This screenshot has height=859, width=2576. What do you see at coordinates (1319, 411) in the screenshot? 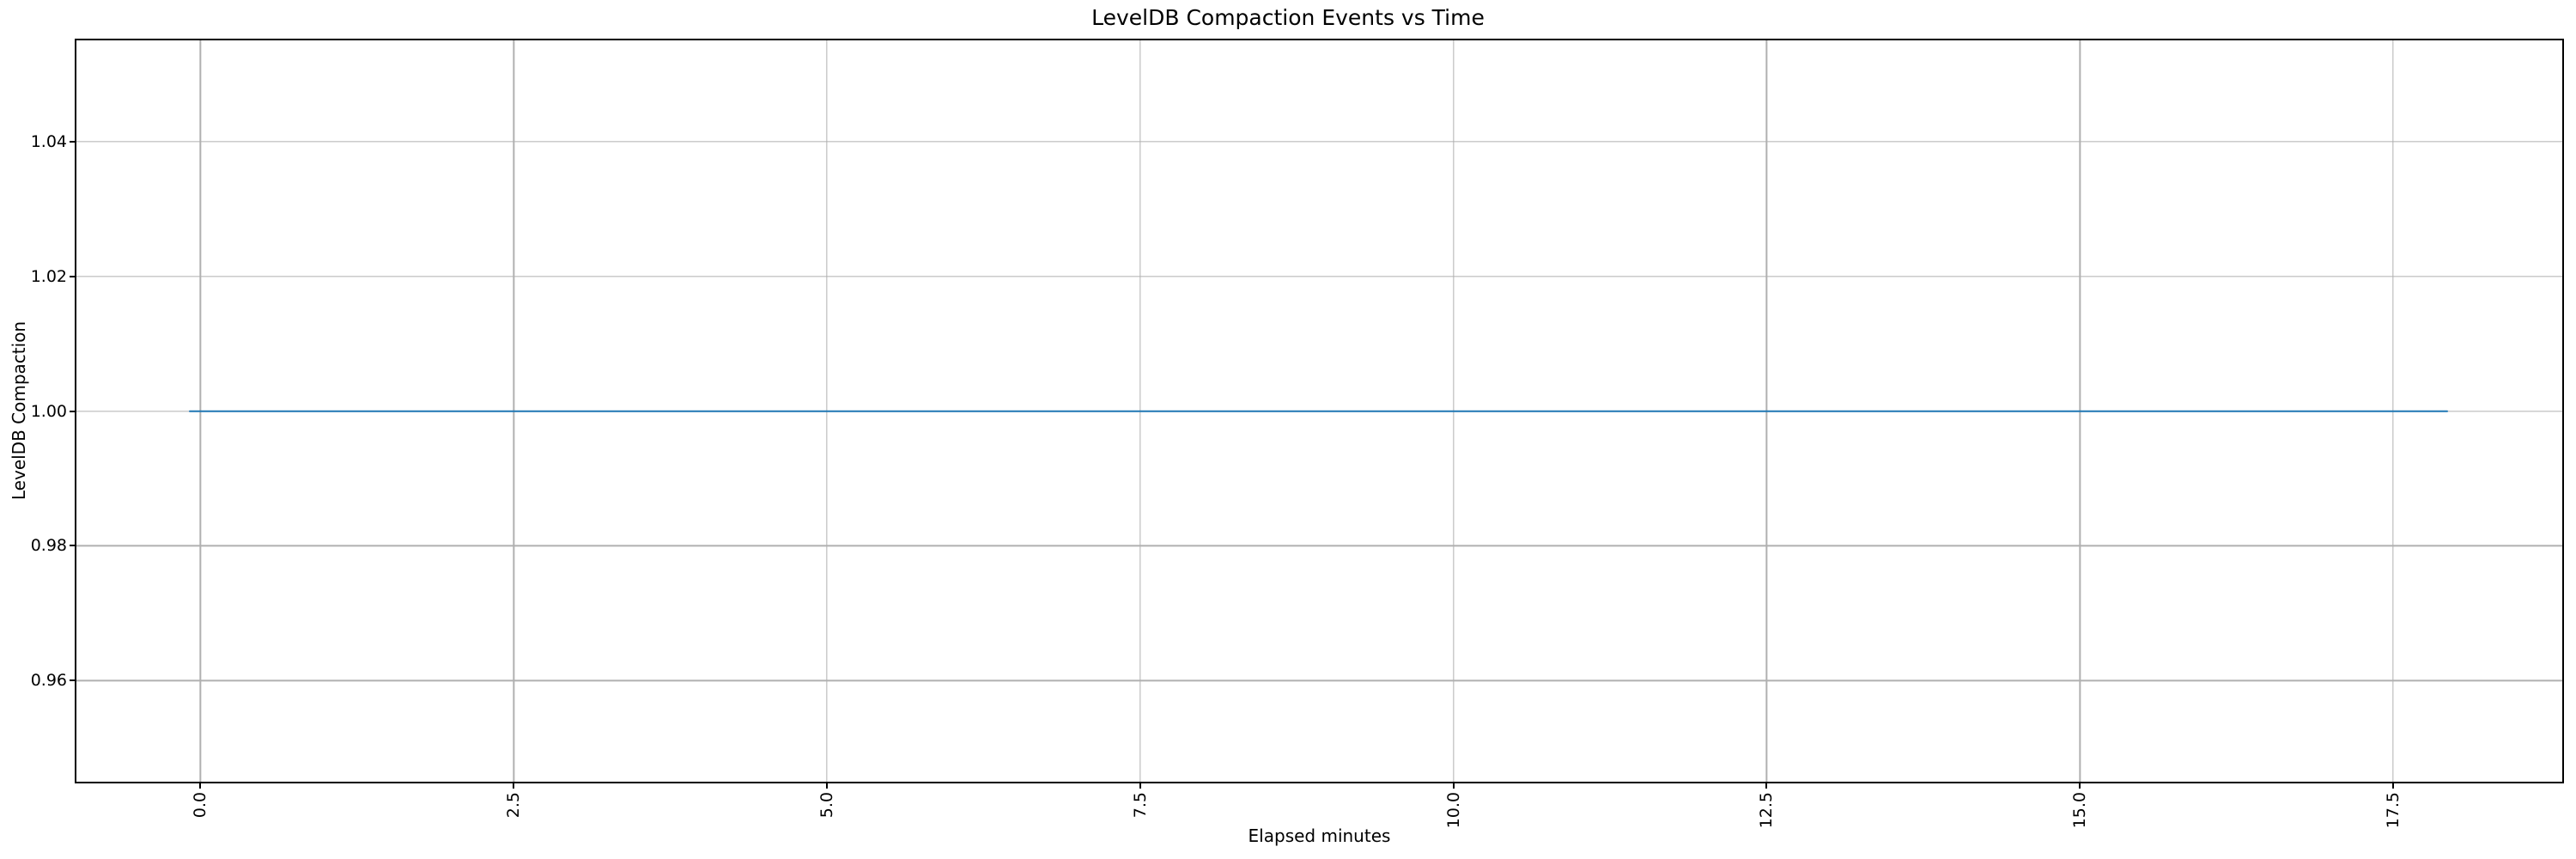
I see `data-line` at bounding box center [1319, 411].